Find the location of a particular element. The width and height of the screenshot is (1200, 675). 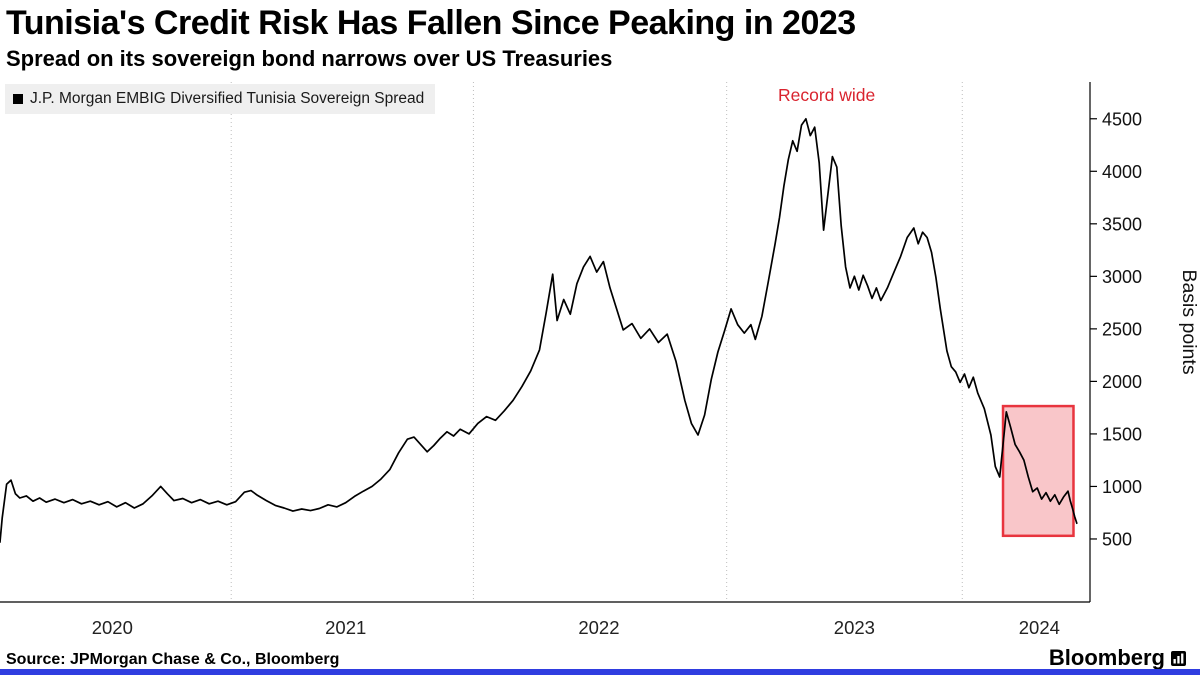

y-tick-label: 2000 is located at coordinates (1122, 382).